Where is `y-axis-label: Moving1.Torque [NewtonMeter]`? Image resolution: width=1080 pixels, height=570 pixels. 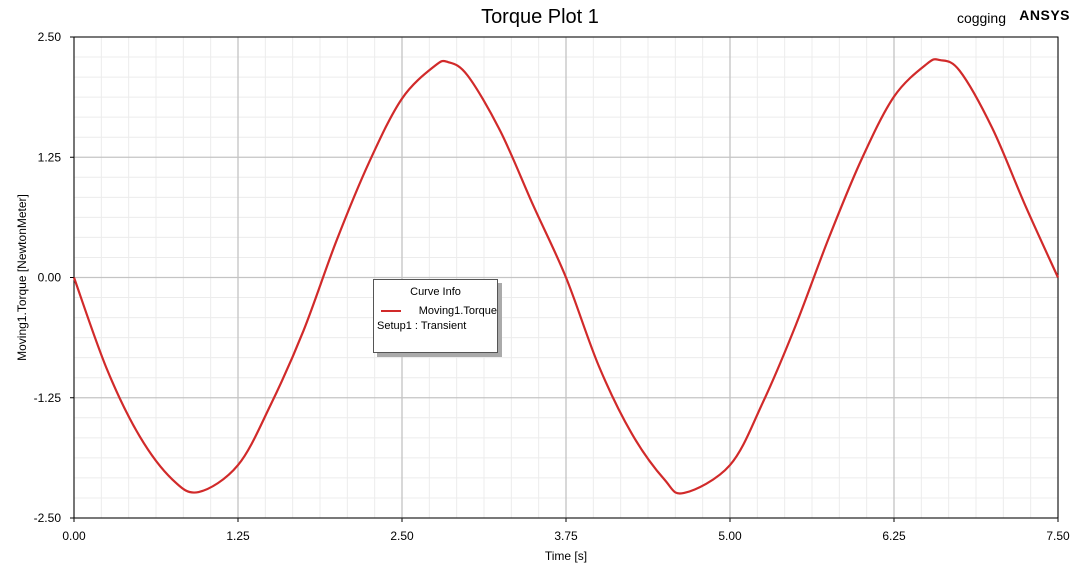 y-axis-label: Moving1.Torque [NewtonMeter] is located at coordinates (22, 277).